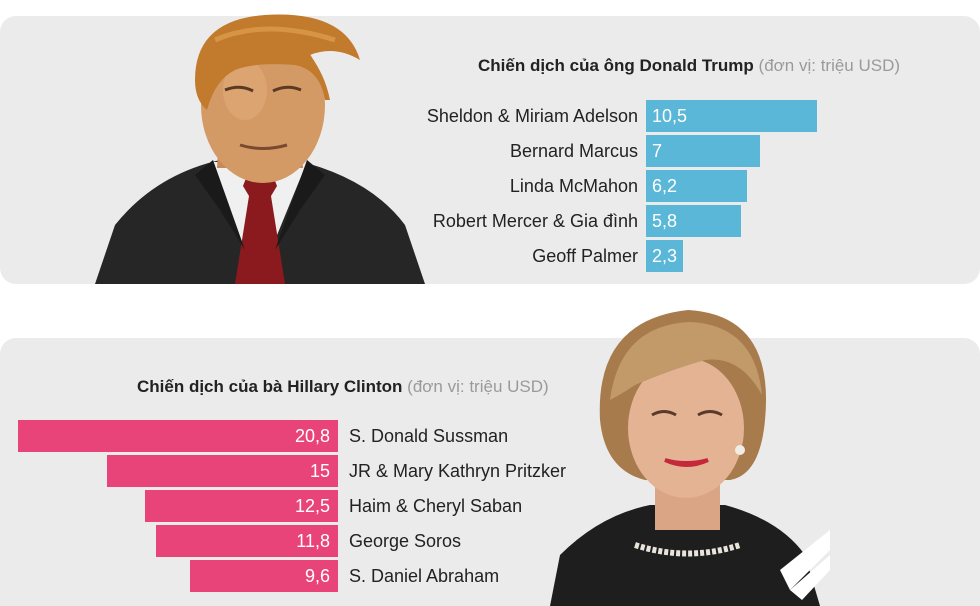  Describe the element at coordinates (317, 576) in the screenshot. I see `clinton-bar-value: 9,6` at that location.